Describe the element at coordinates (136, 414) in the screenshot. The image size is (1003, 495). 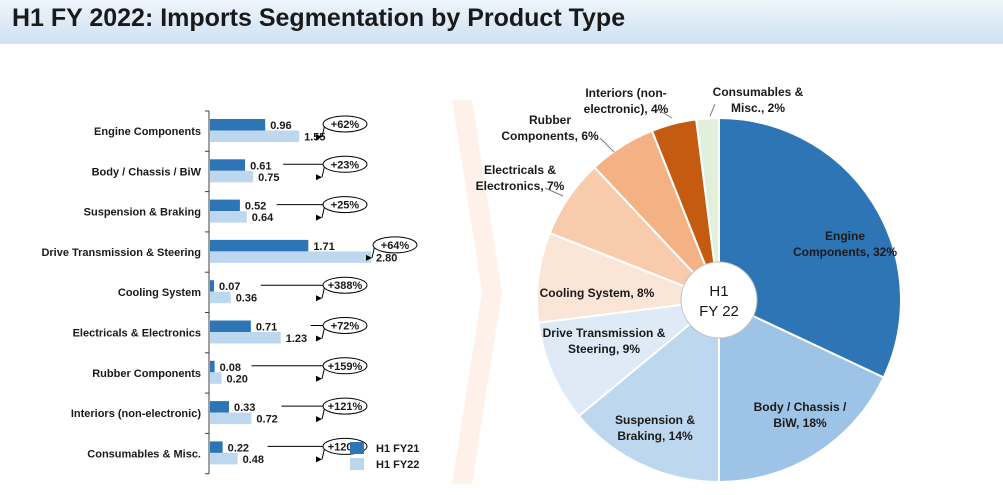
I see `category-label: Interiors (non-electronic)` at that location.